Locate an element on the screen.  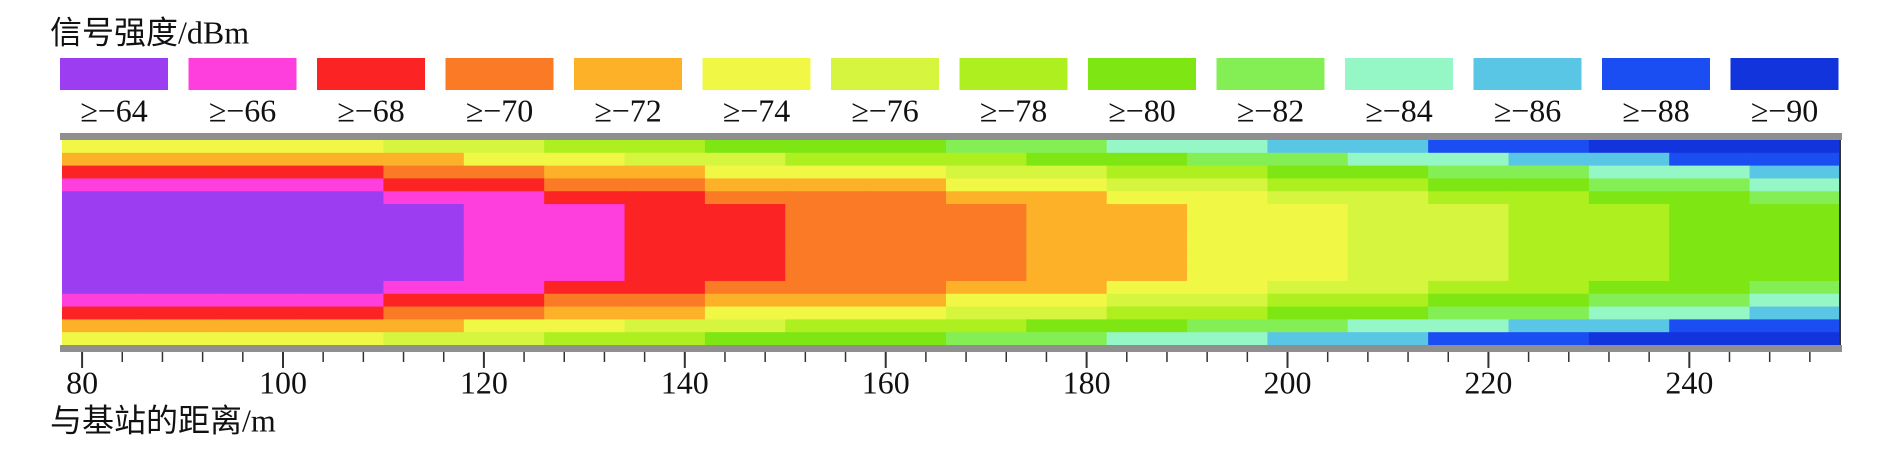
legend-label: ≥−64 is located at coordinates (114, 110).